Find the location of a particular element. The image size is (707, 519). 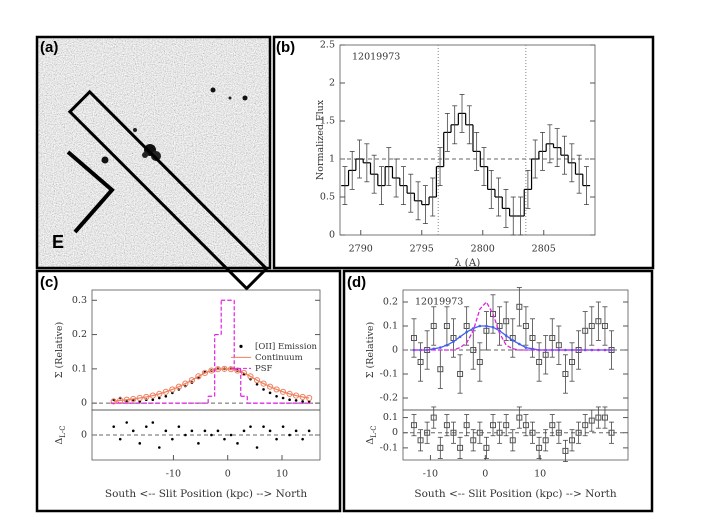

y-tick-label: -0.2 is located at coordinates (389, 398).